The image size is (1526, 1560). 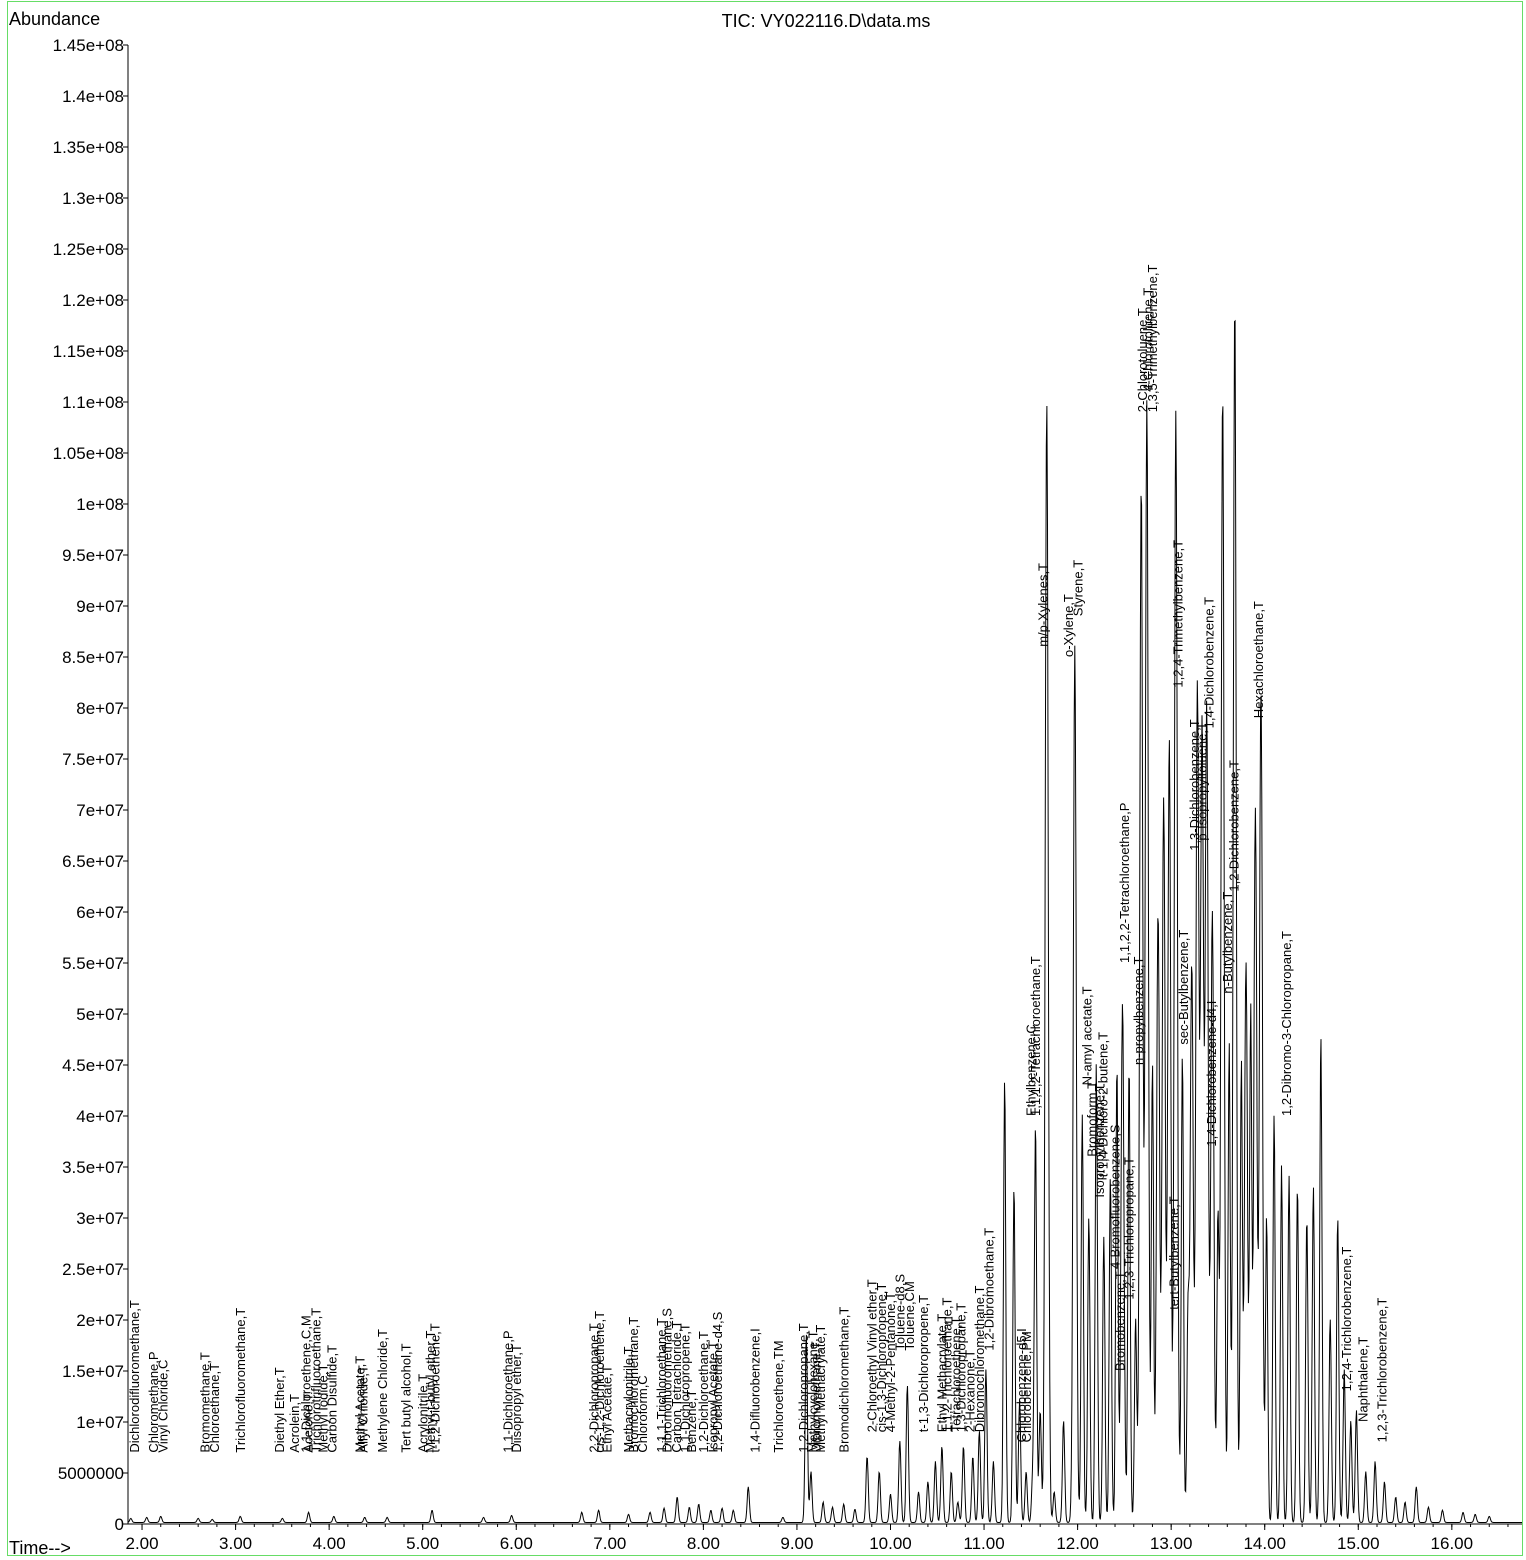 I want to click on peak-label: t-1,4-Dichloro-2-butene,T, so click(x=1103, y=1104).